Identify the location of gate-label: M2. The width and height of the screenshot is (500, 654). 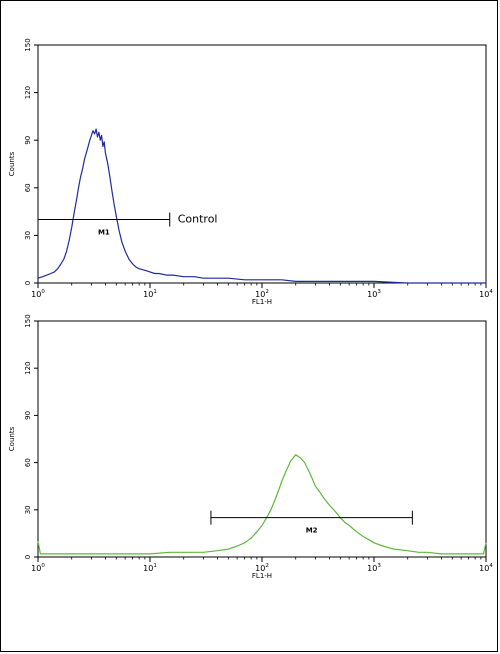
(312, 531).